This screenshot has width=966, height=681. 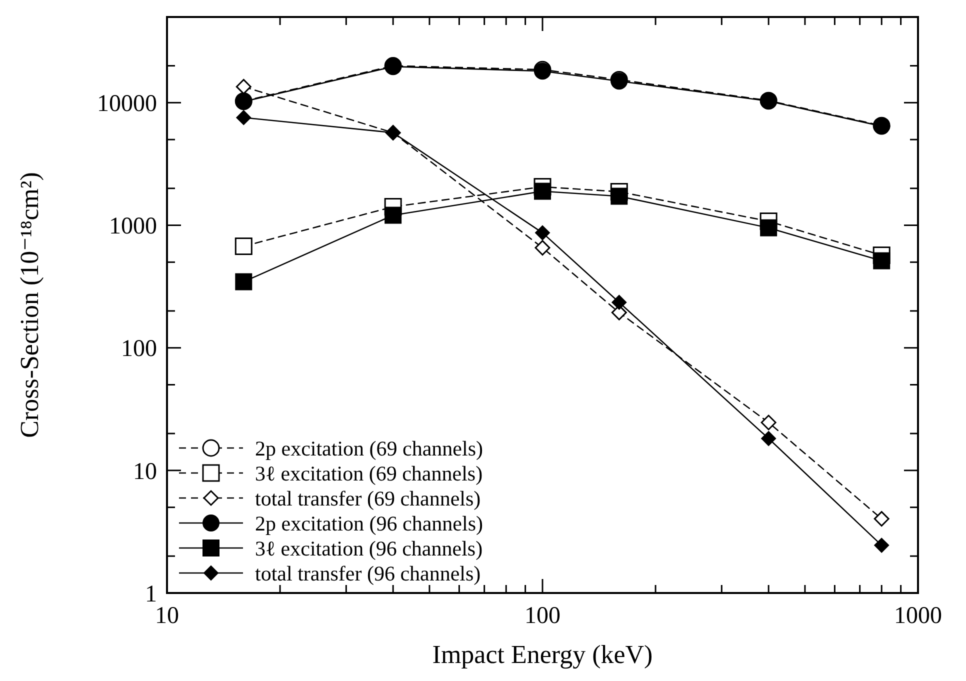 I want to click on y-tick-label: 10000, so click(x=127, y=104).